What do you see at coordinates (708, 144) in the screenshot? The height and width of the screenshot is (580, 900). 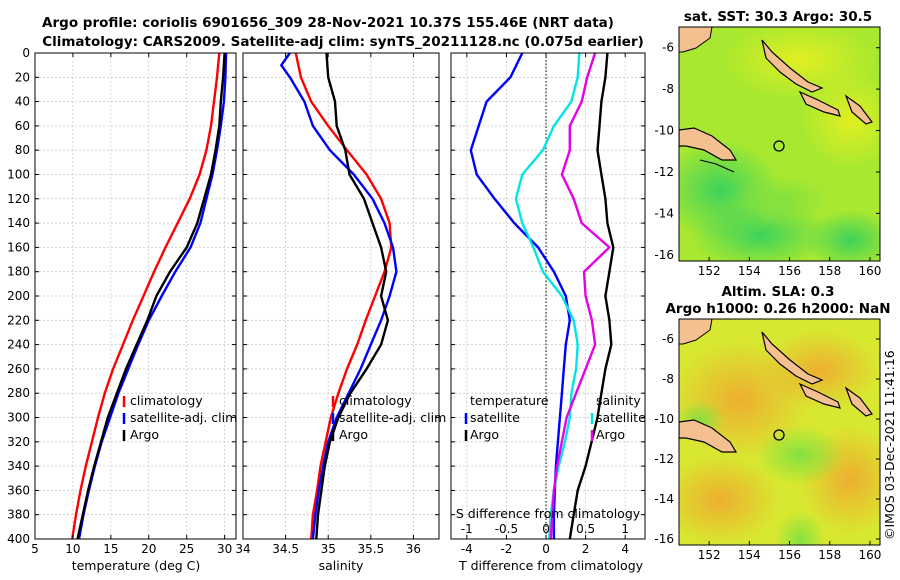 I see `land-louisiade` at bounding box center [708, 144].